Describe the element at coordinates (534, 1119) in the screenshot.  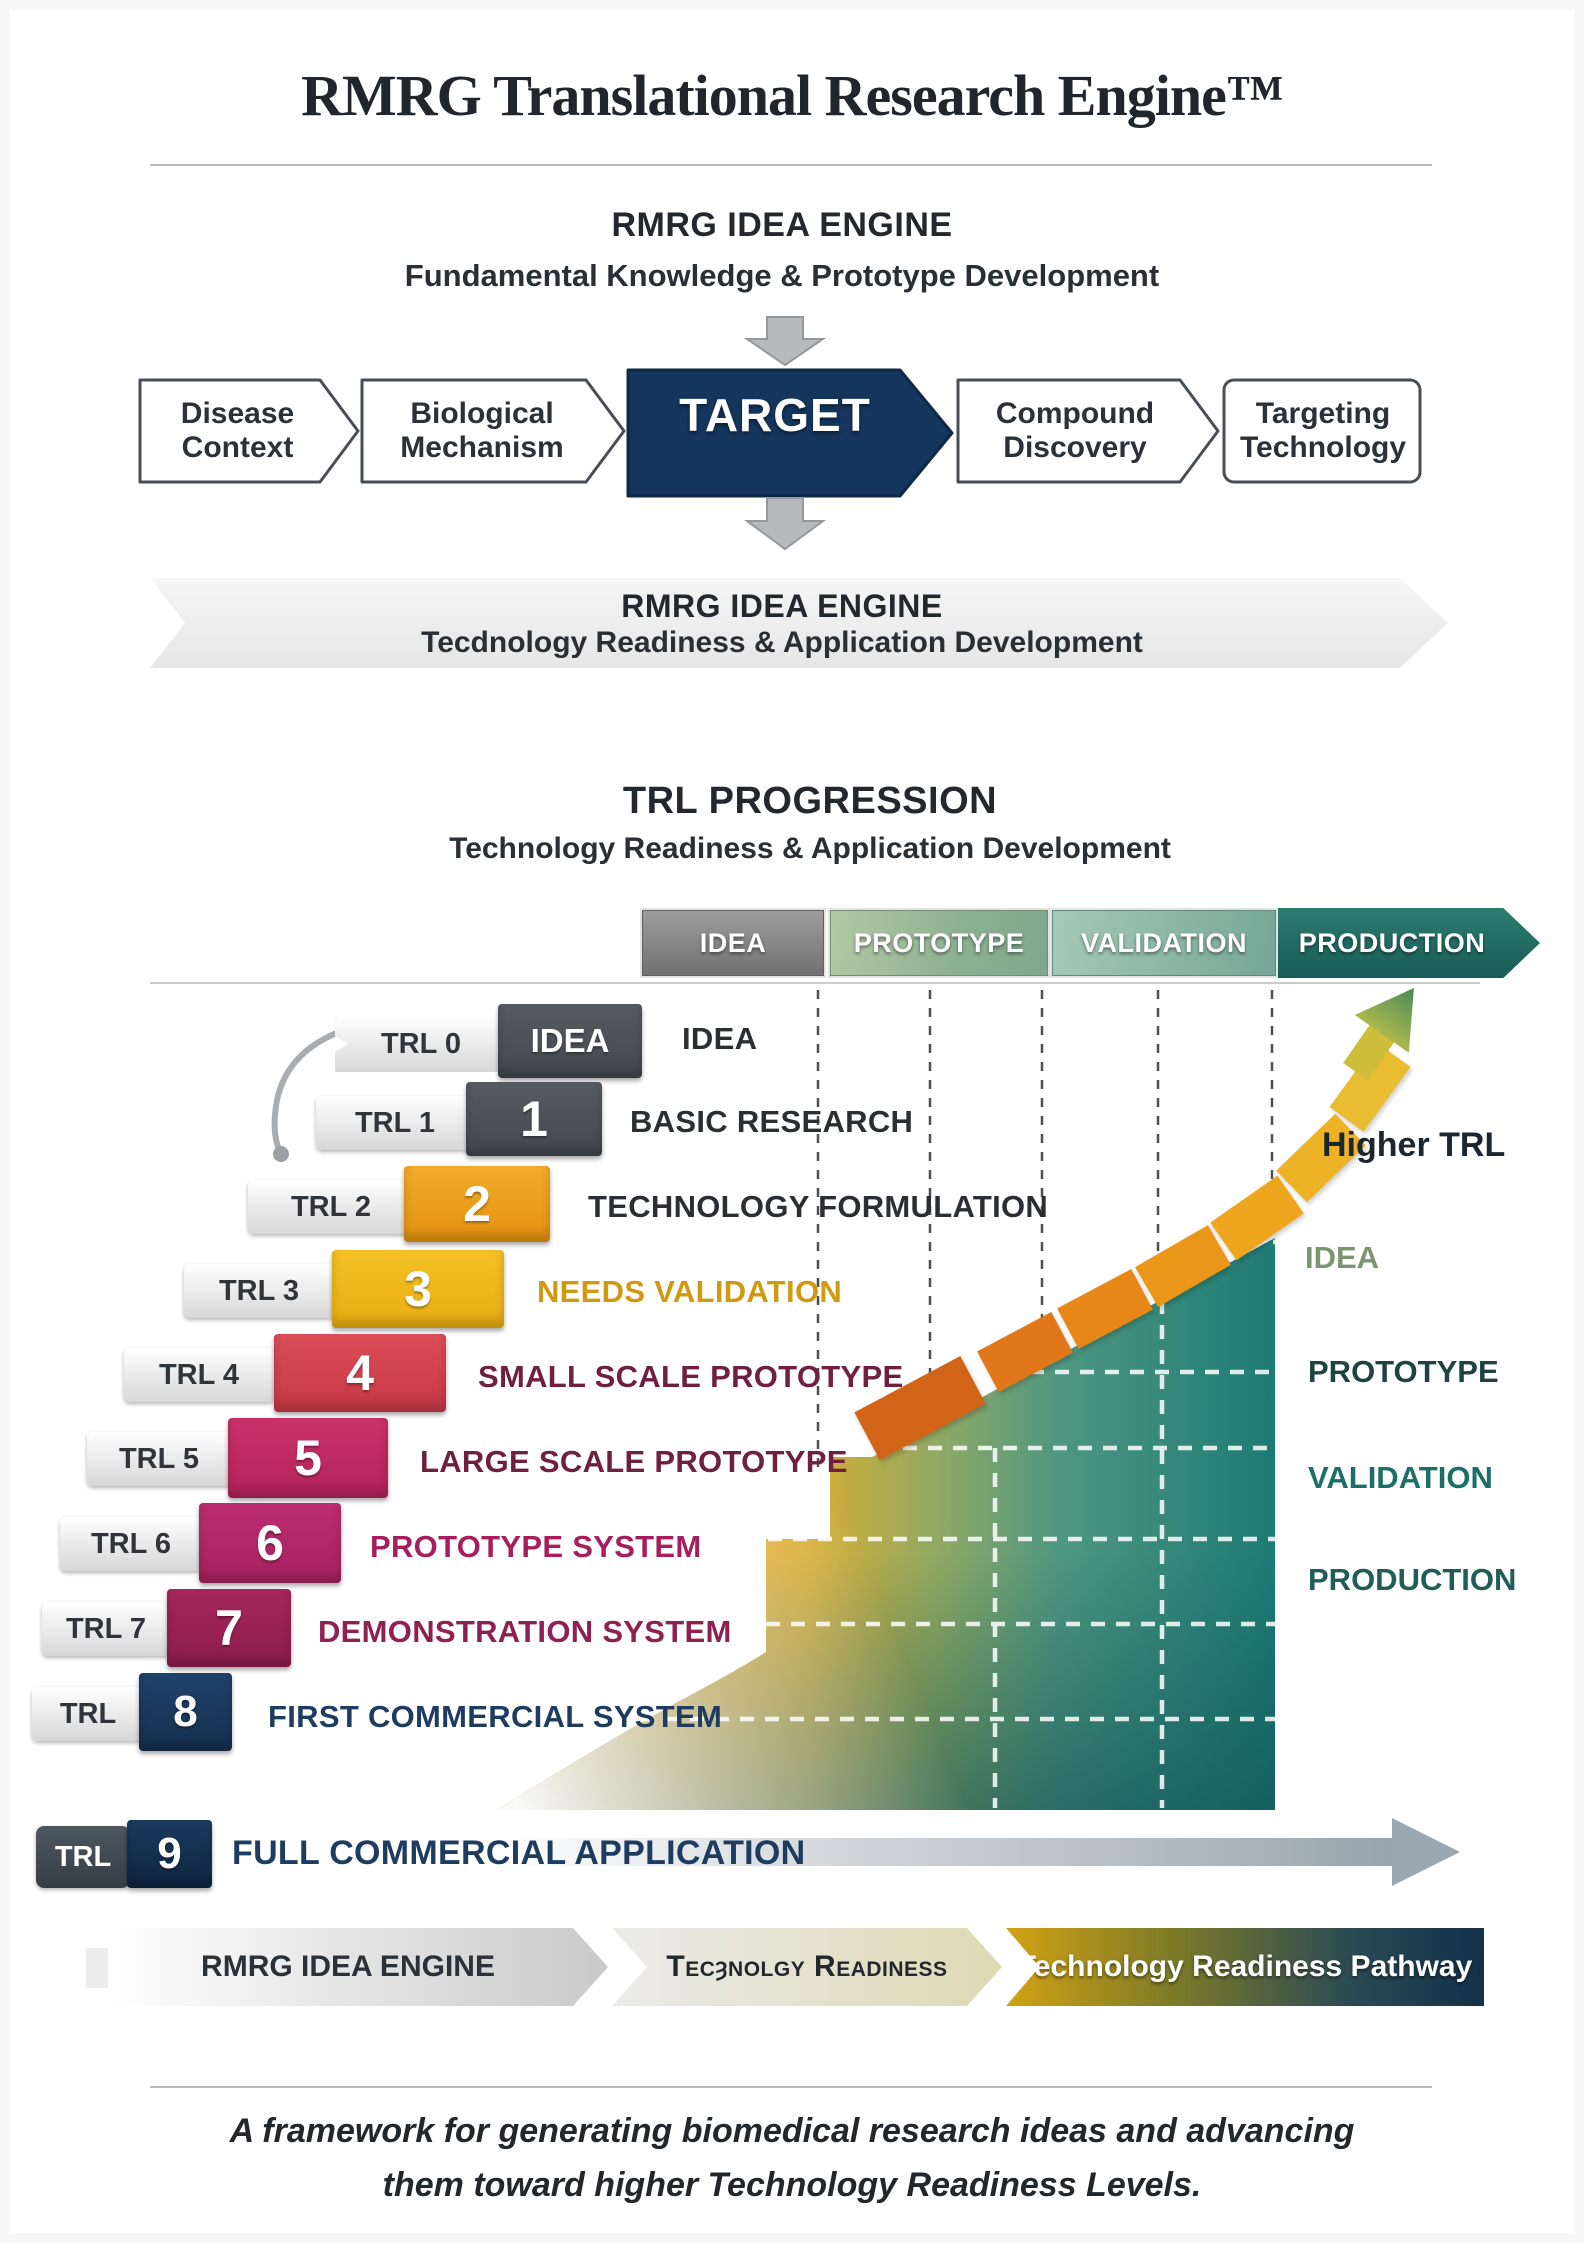
I see `trl-block: 1` at that location.